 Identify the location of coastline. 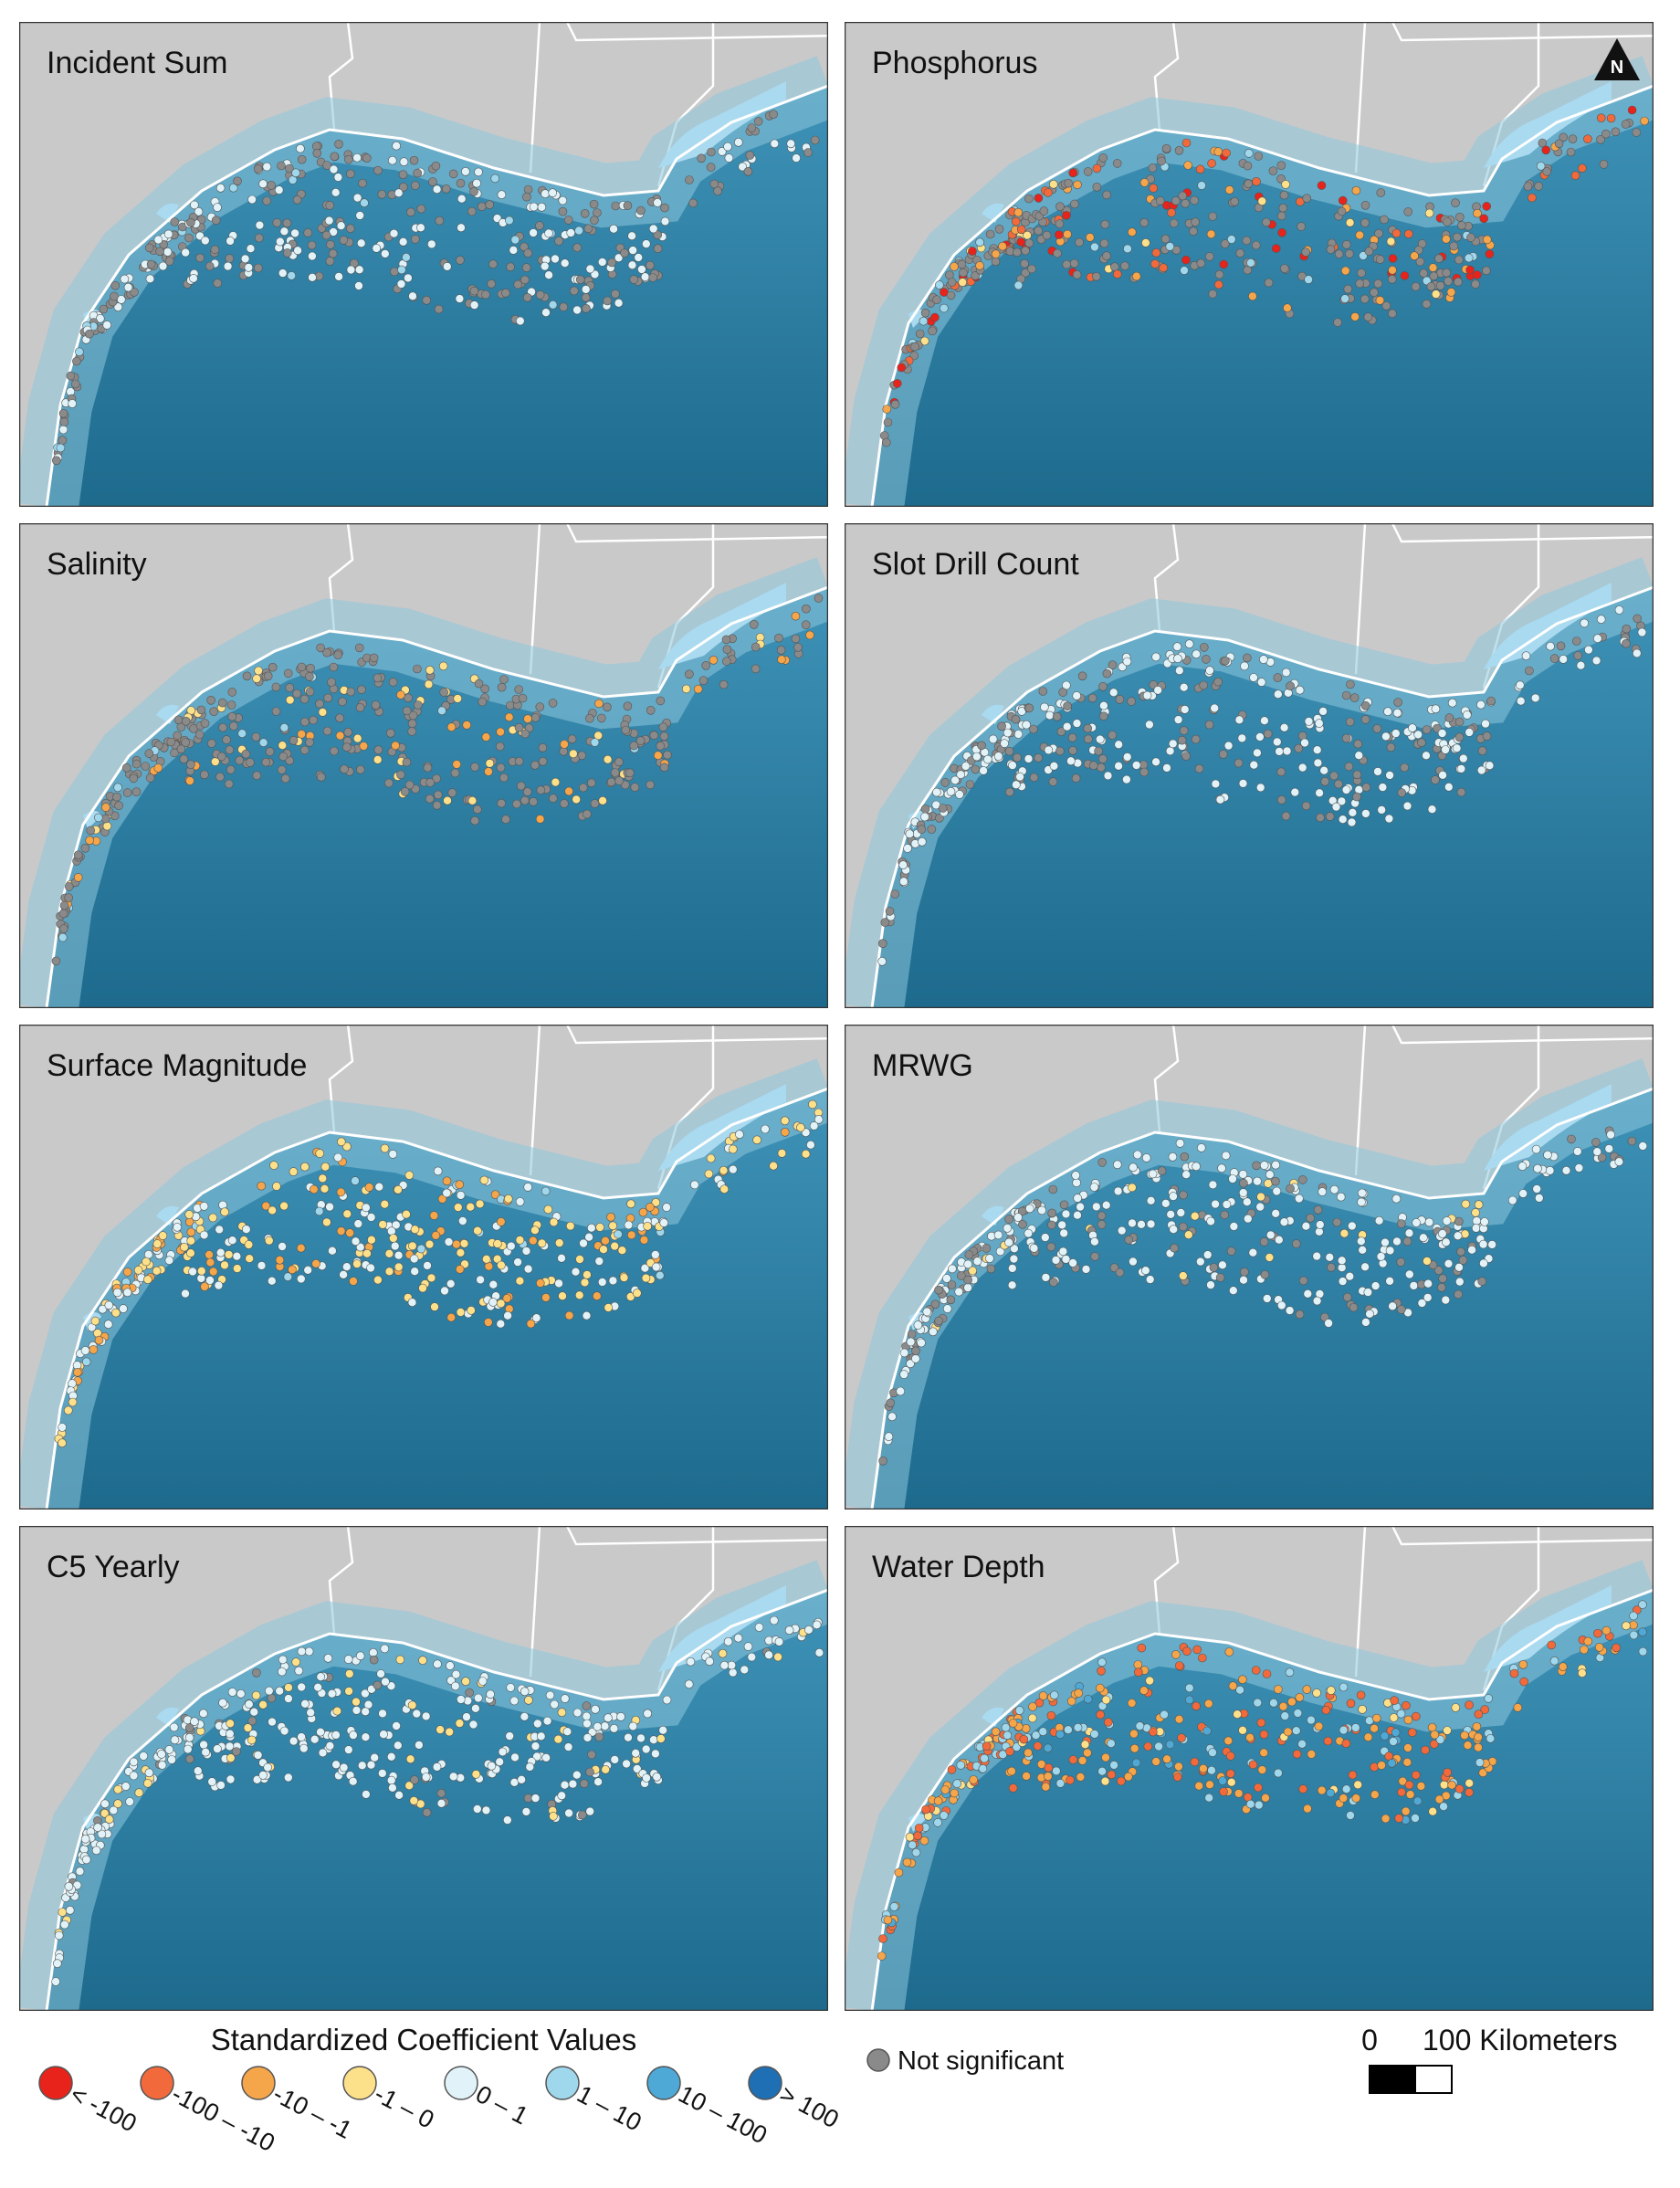
(436, 1799).